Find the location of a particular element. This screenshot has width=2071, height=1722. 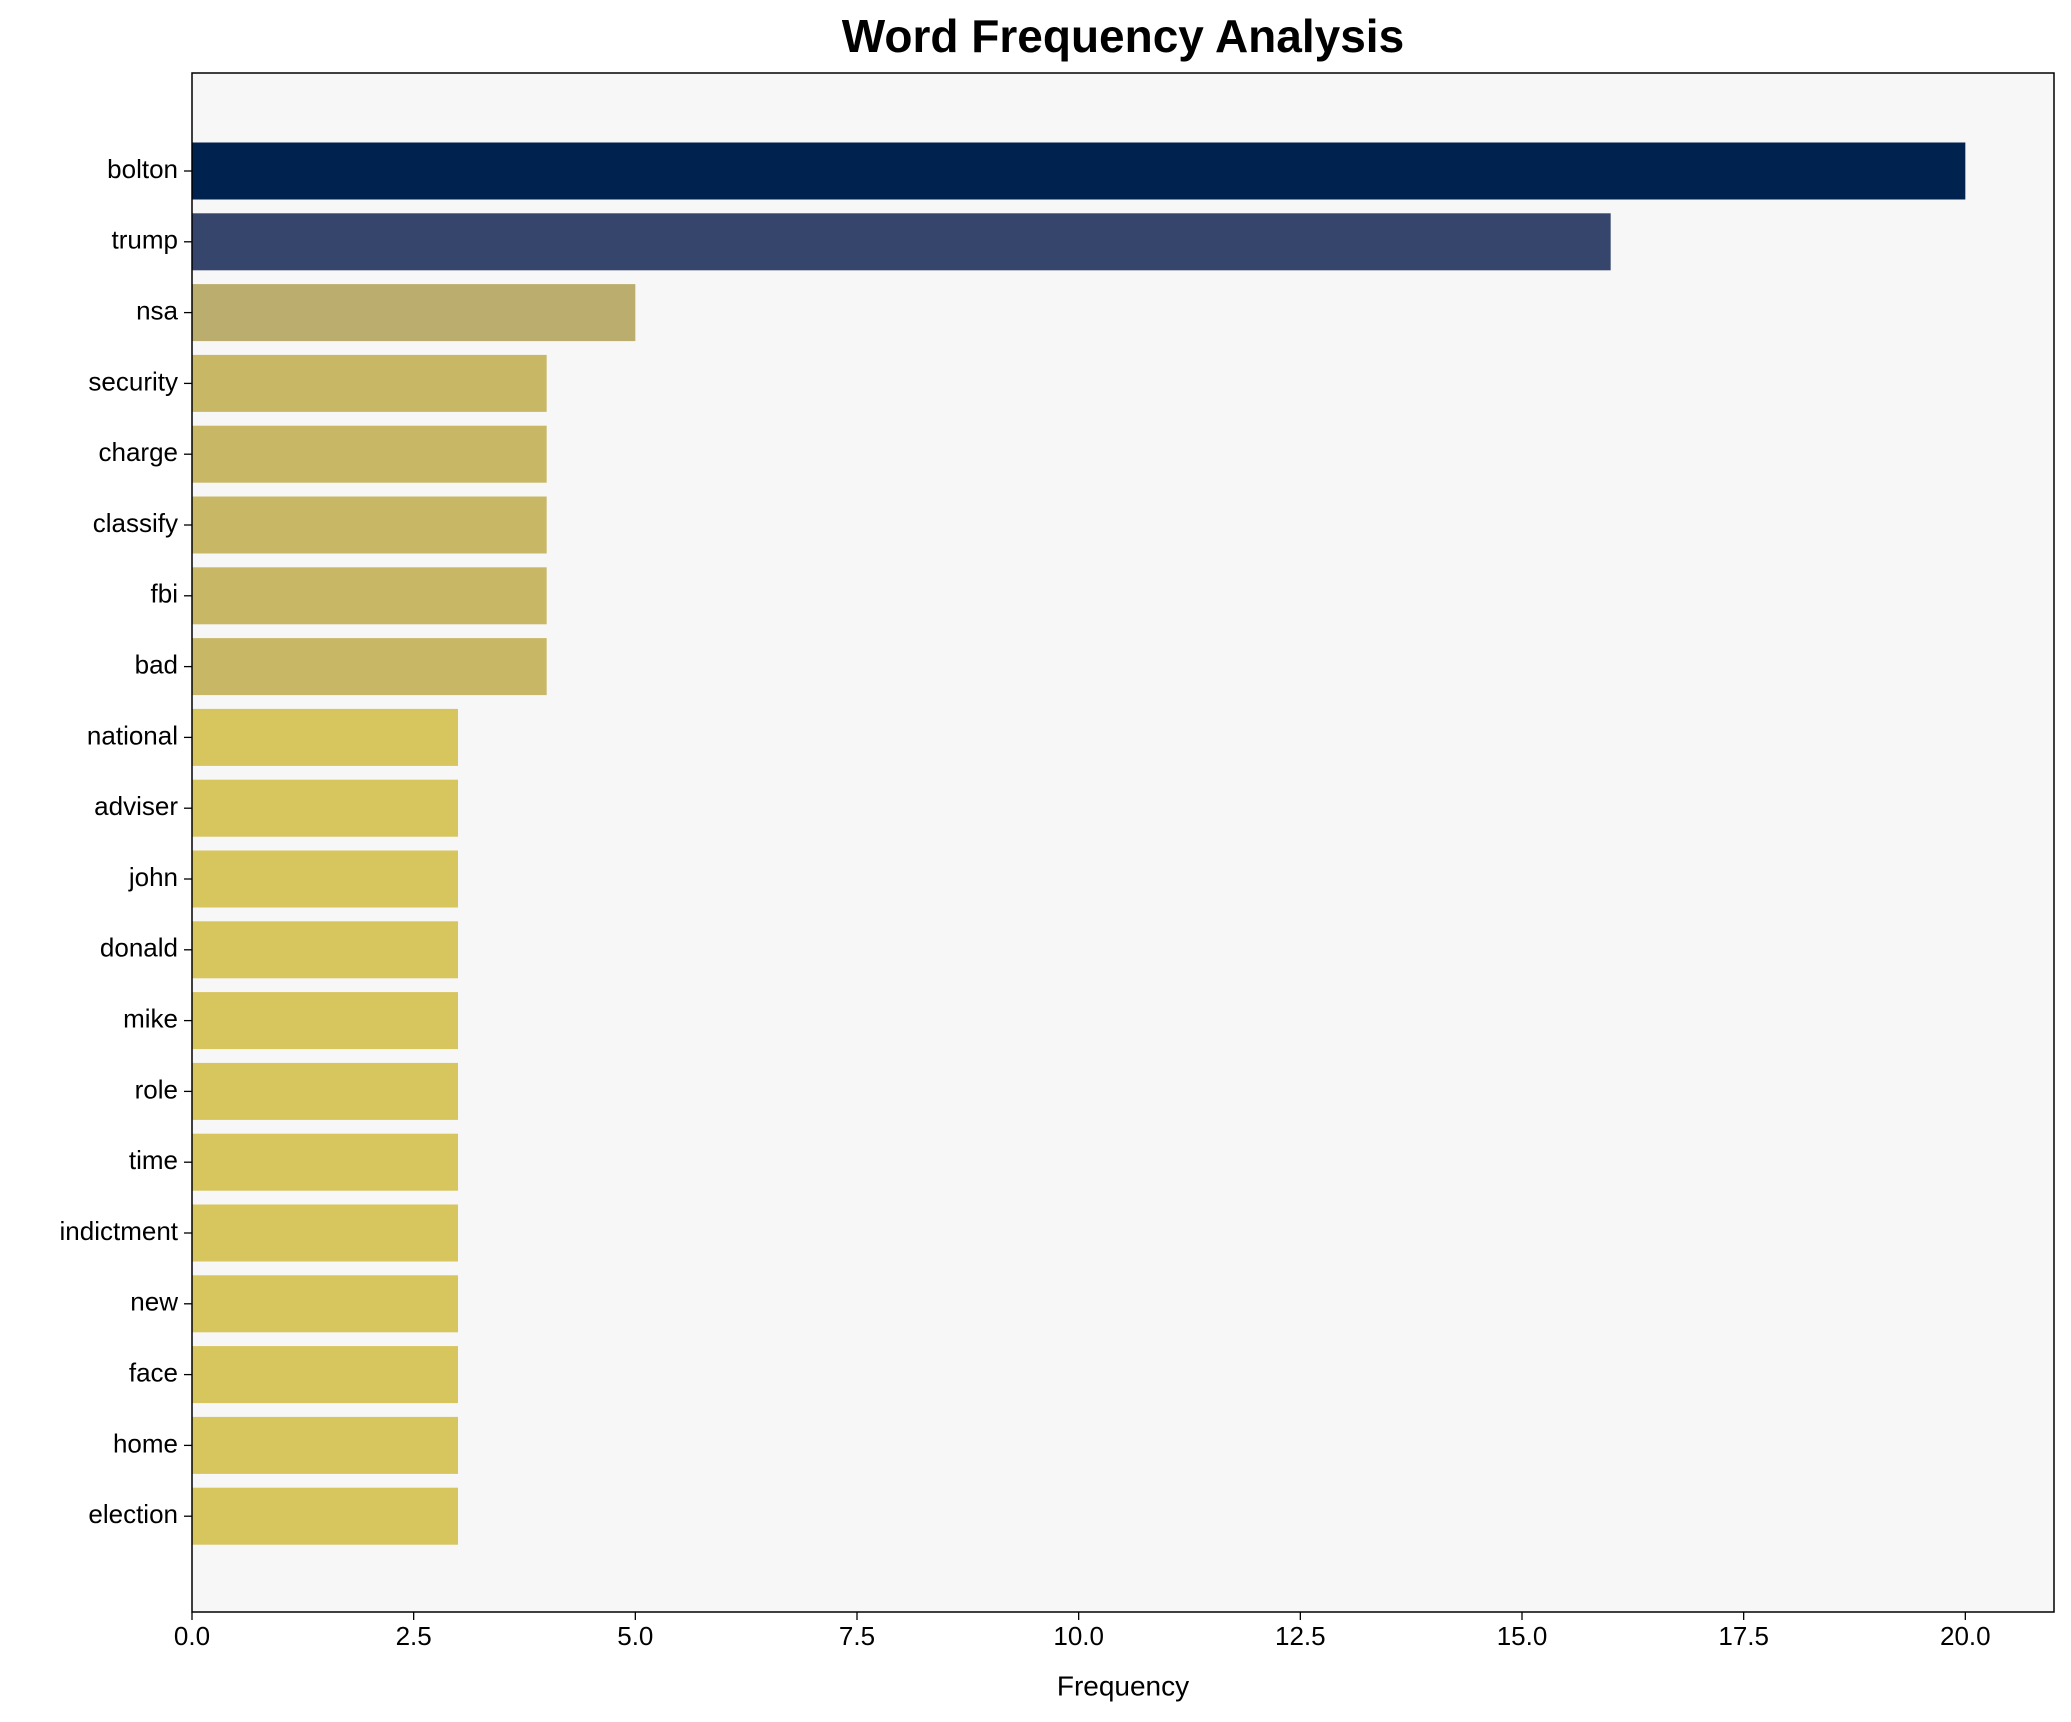

x-tick-label: 0.0 is located at coordinates (192, 1636).